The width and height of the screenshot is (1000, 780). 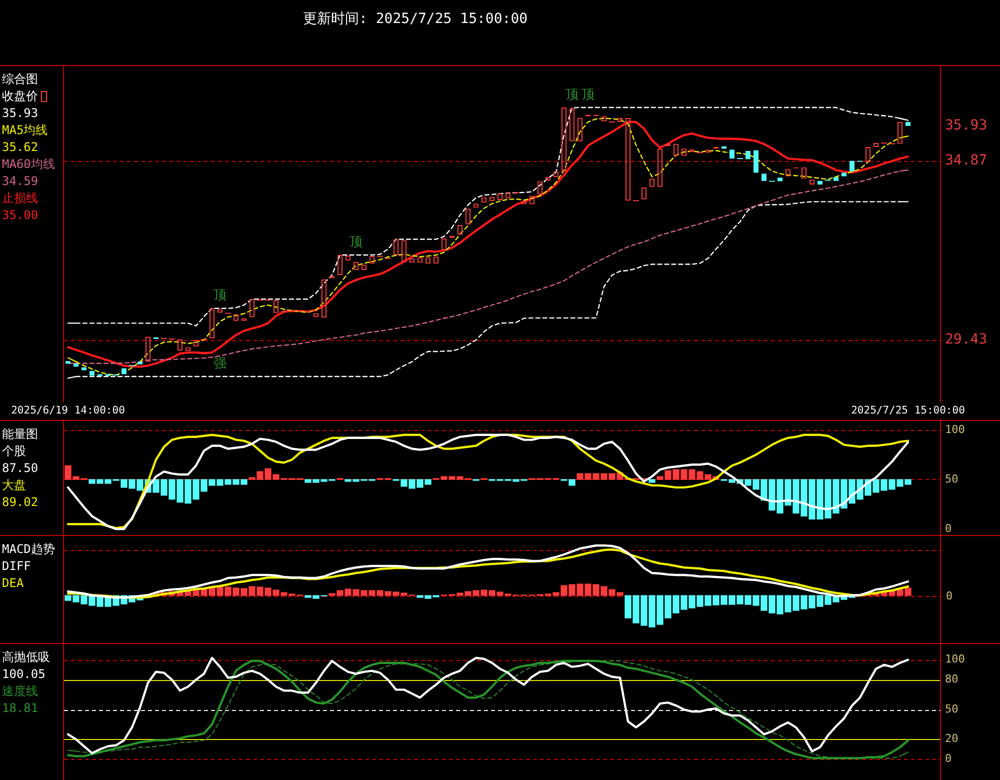 What do you see at coordinates (14, 485) in the screenshot?
I see `text: 大盘` at bounding box center [14, 485].